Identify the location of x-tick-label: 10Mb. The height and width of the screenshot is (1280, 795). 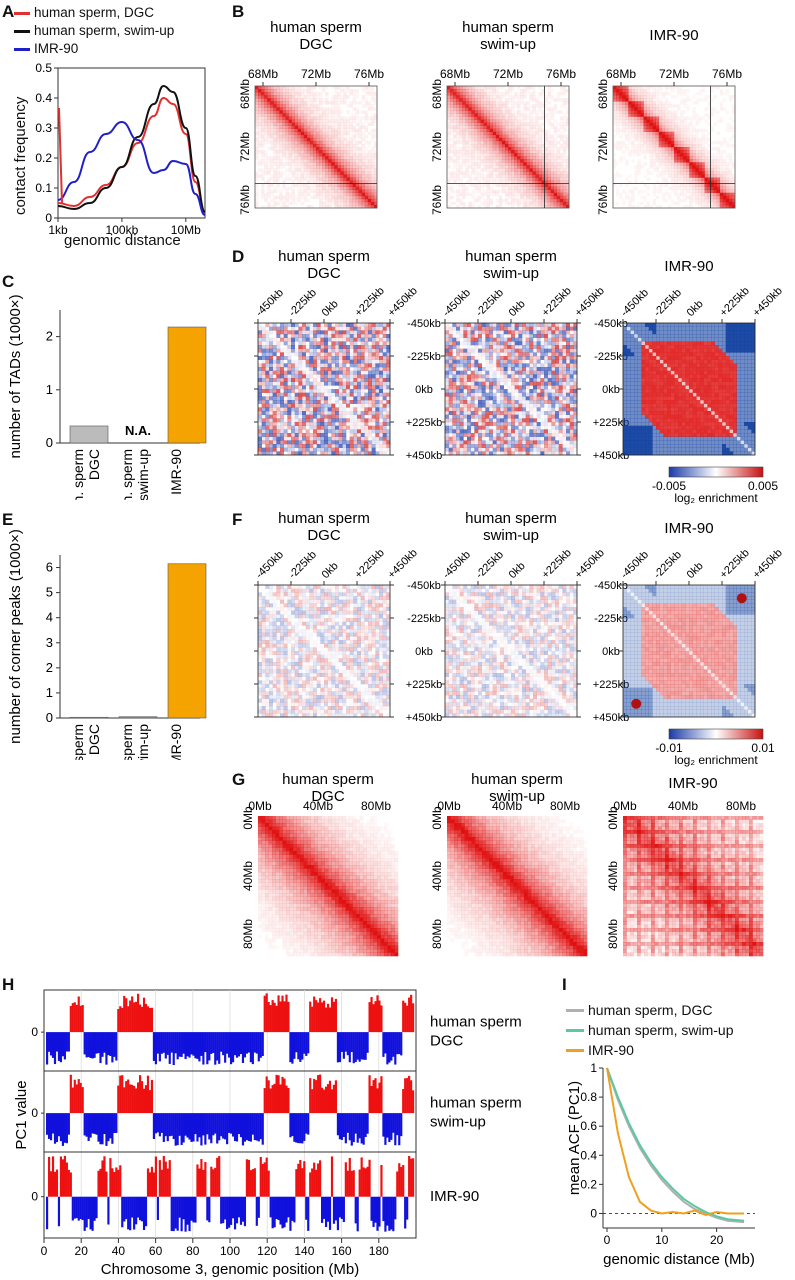
(186, 230).